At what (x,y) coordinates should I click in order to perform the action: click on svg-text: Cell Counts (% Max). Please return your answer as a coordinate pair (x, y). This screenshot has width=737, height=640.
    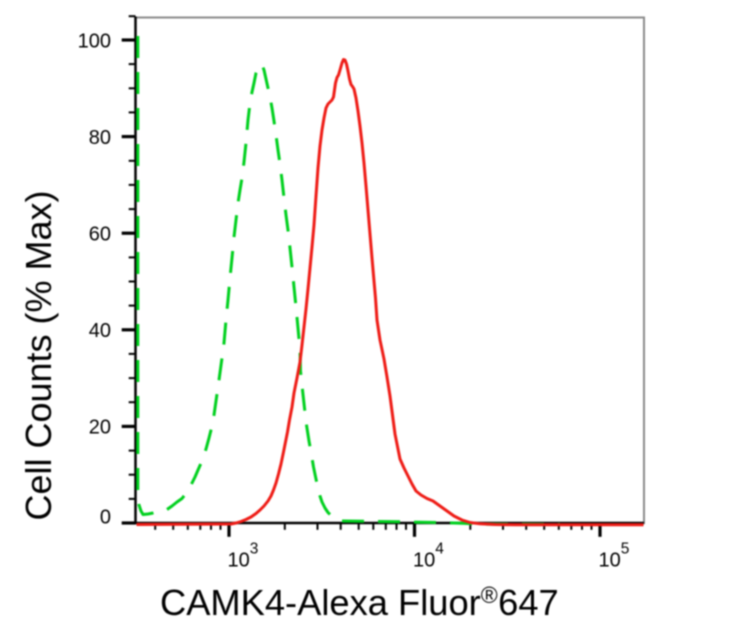
    Looking at the image, I should click on (38, 355).